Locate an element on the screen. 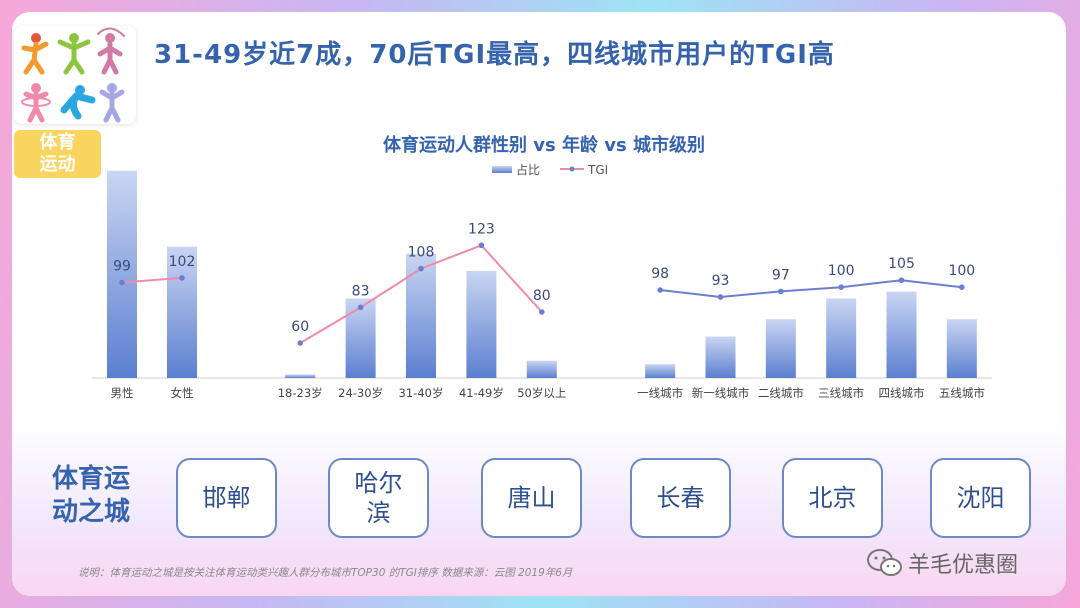 Image resolution: width=1080 pixels, height=608 pixels. city-name: 哈尔滨 is located at coordinates (378, 498).